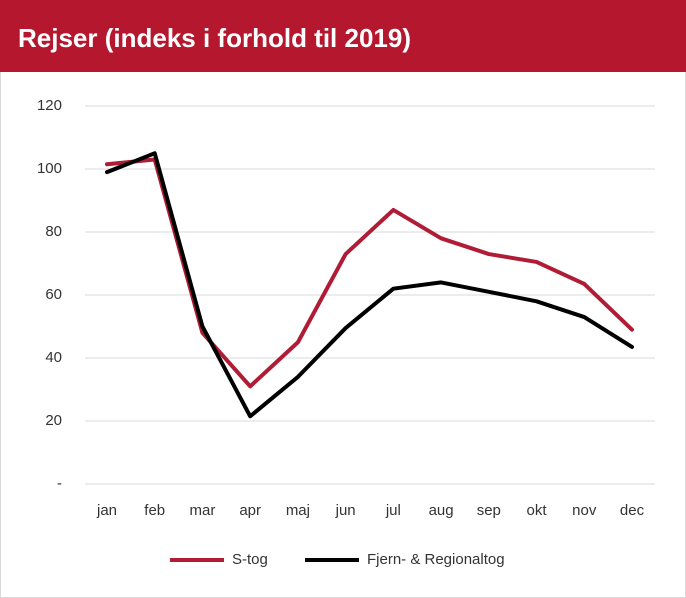 The image size is (686, 598). What do you see at coordinates (203, 510) in the screenshot?
I see `x-tick-label: mar` at bounding box center [203, 510].